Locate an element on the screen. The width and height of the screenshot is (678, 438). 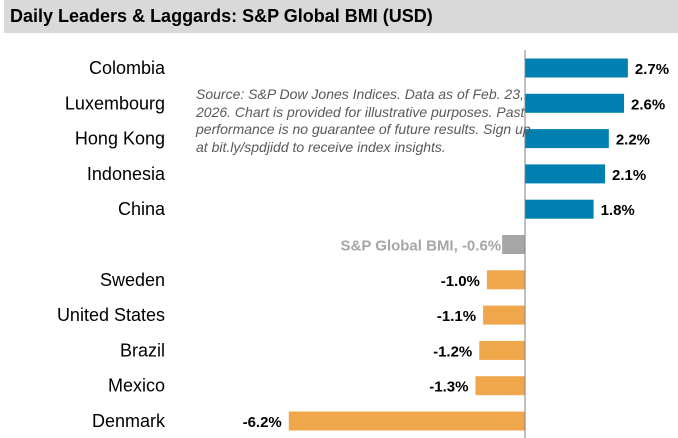
bar-indonesia is located at coordinates (565, 174).